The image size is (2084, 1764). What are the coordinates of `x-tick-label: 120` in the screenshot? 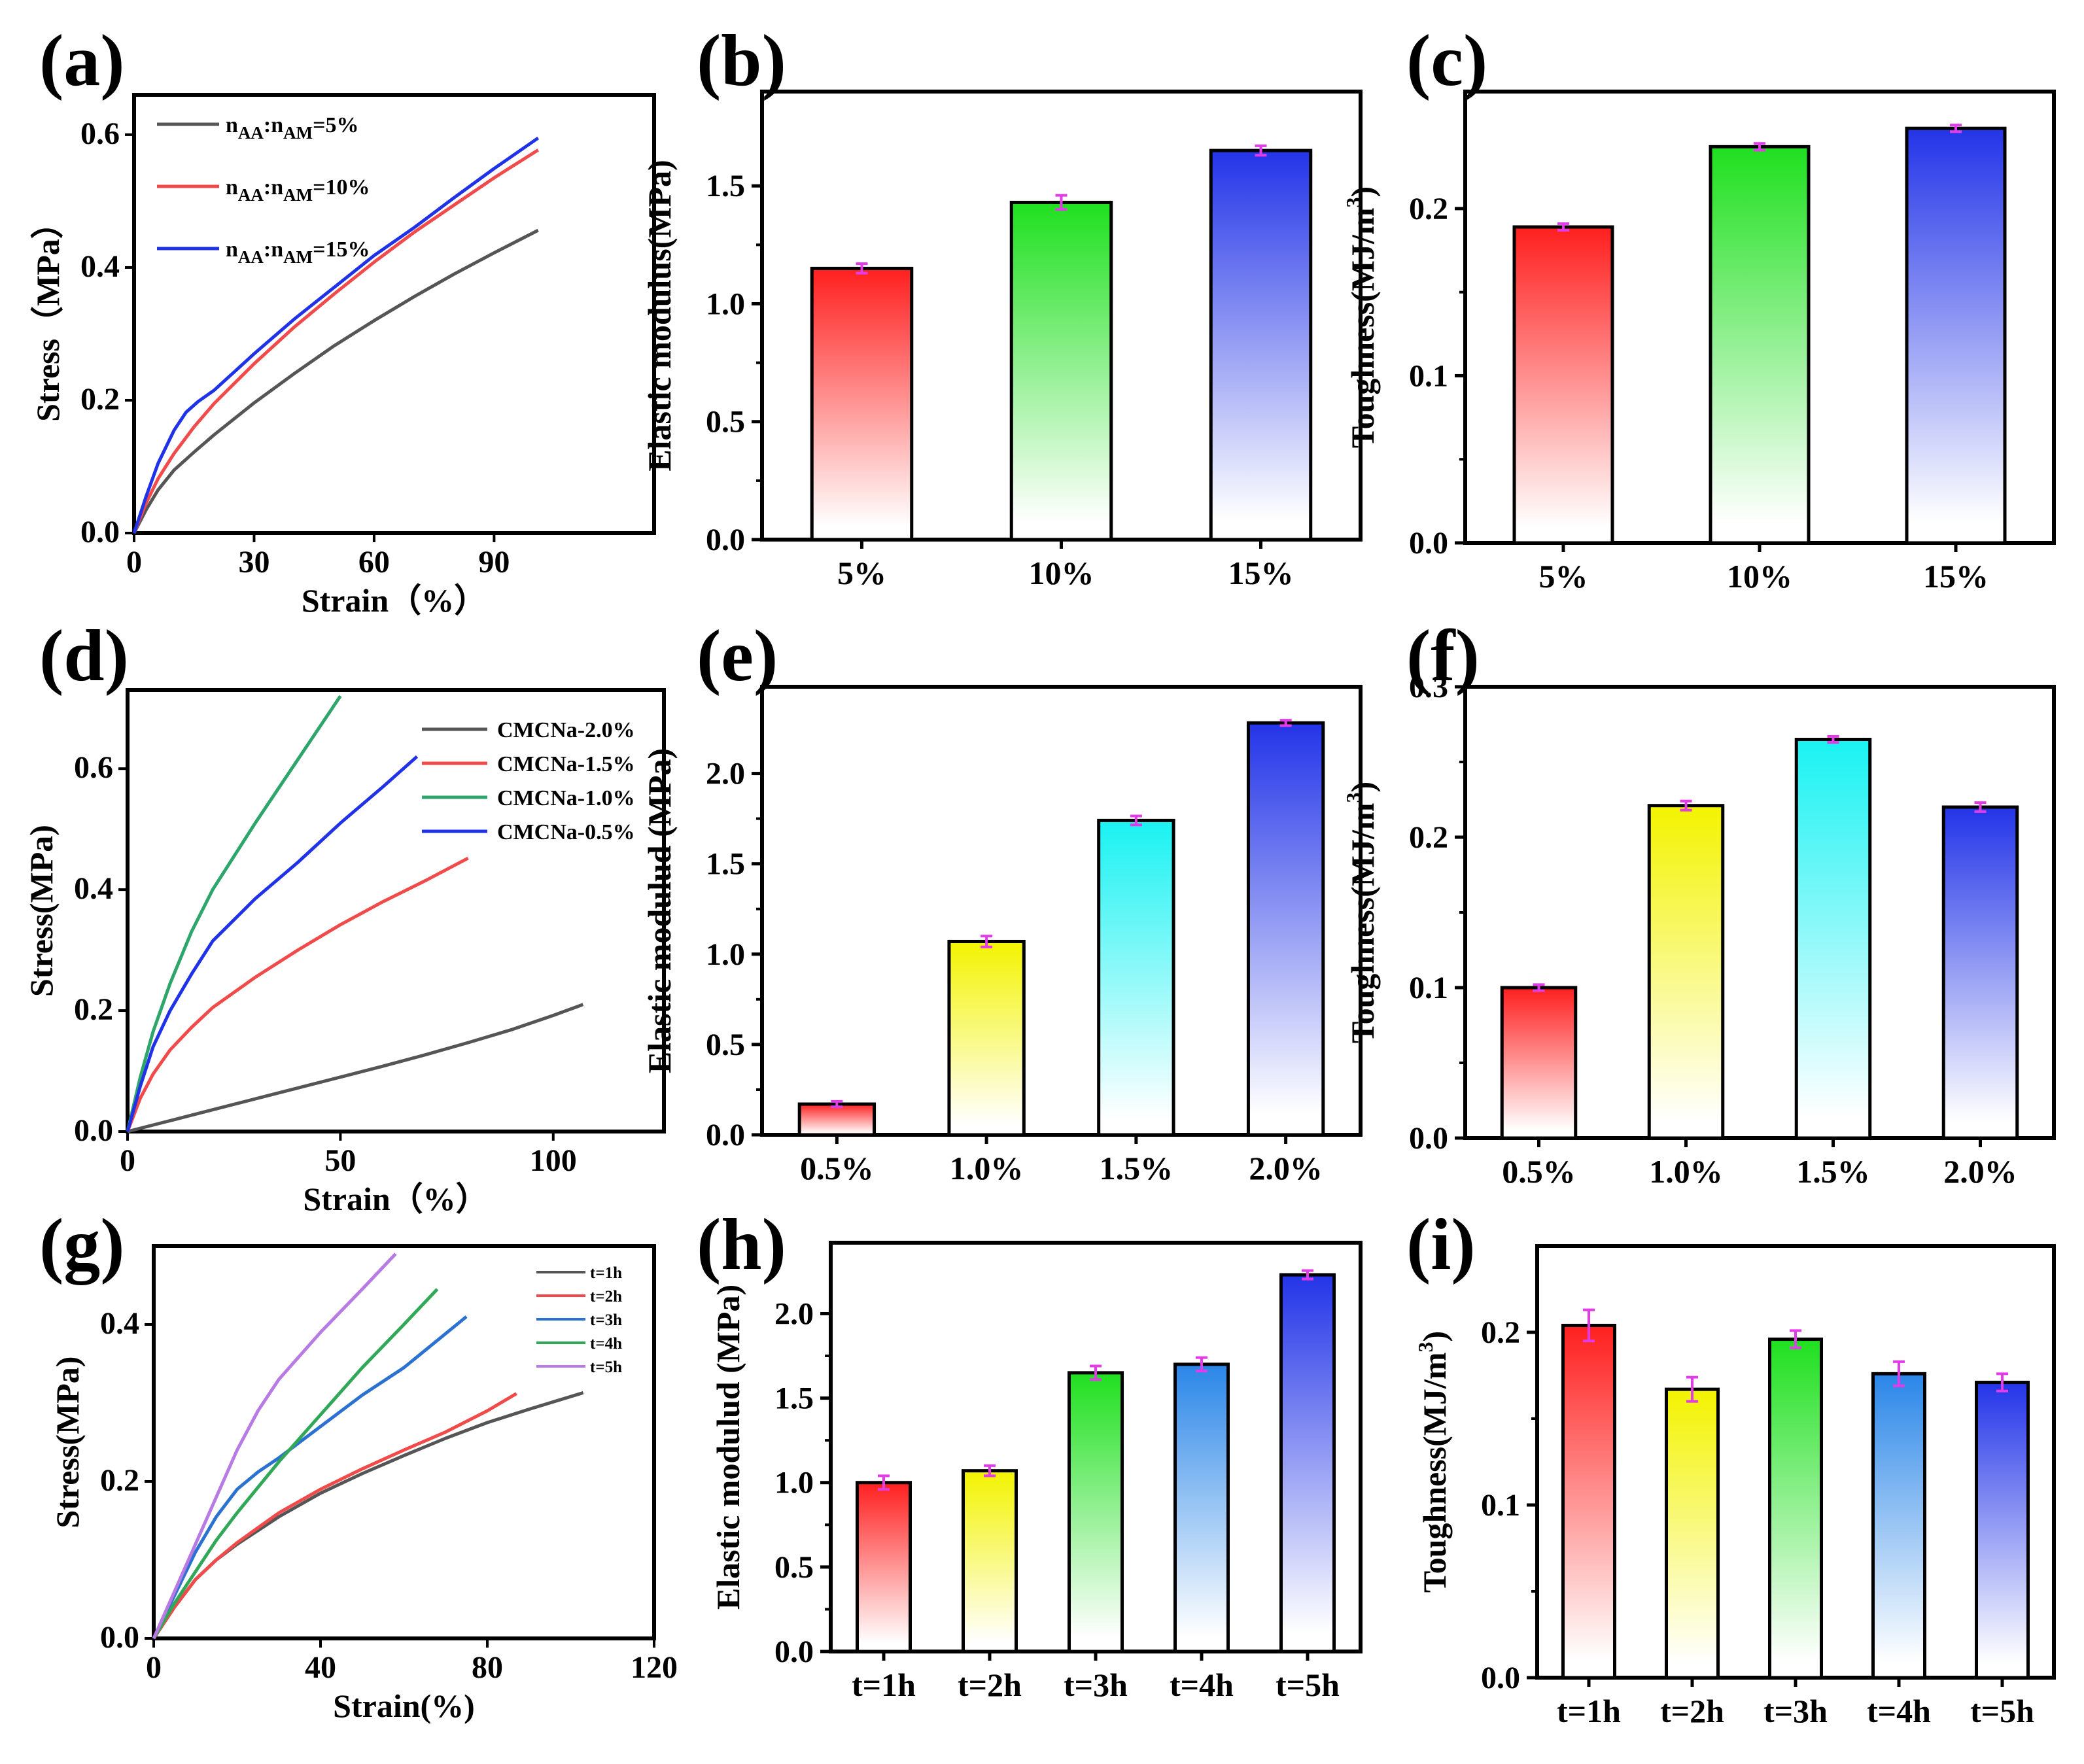 It's located at (654, 1668).